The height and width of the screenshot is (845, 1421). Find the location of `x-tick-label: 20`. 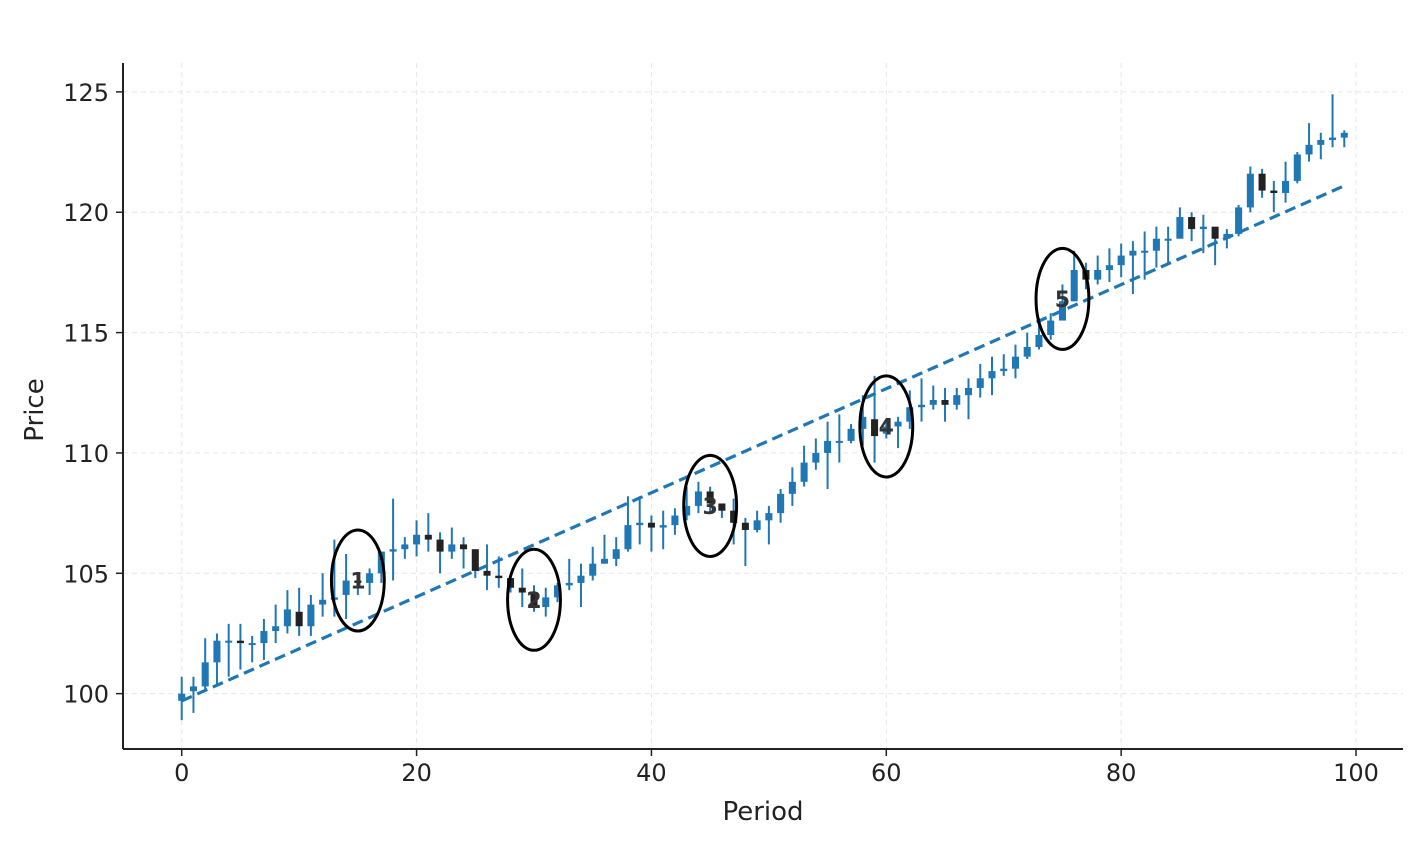

x-tick-label: 20 is located at coordinates (416, 773).